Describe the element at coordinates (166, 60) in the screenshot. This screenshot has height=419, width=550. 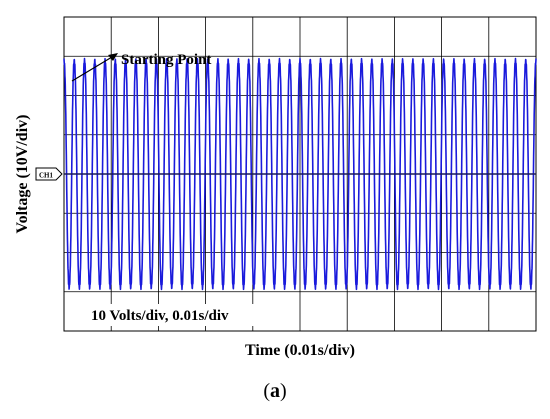
I see `starting-point-label: Starting Point` at that location.